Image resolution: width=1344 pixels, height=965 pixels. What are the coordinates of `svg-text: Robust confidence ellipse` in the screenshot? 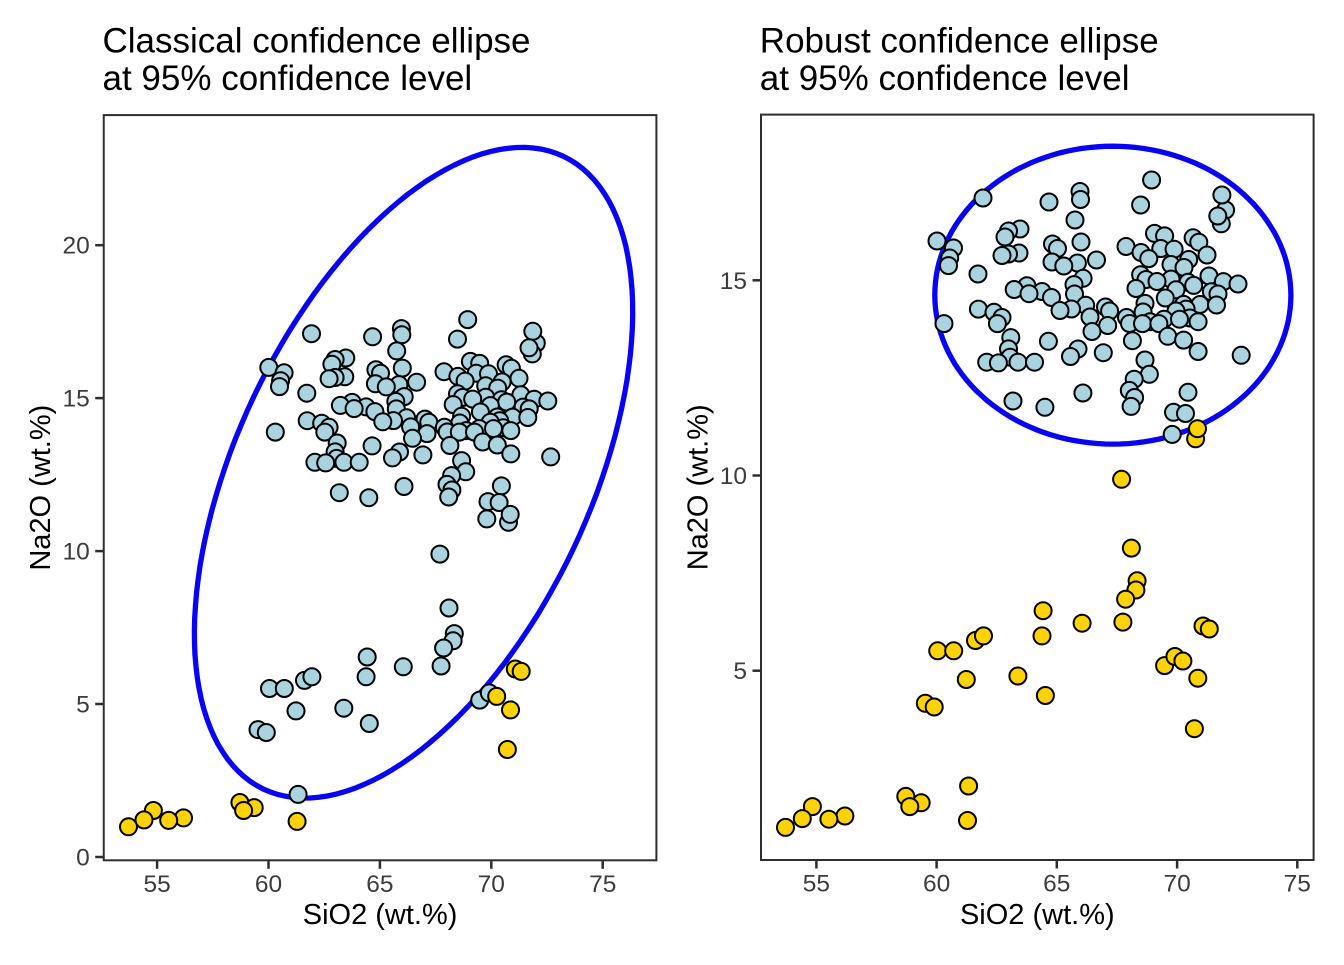 It's located at (959, 41).